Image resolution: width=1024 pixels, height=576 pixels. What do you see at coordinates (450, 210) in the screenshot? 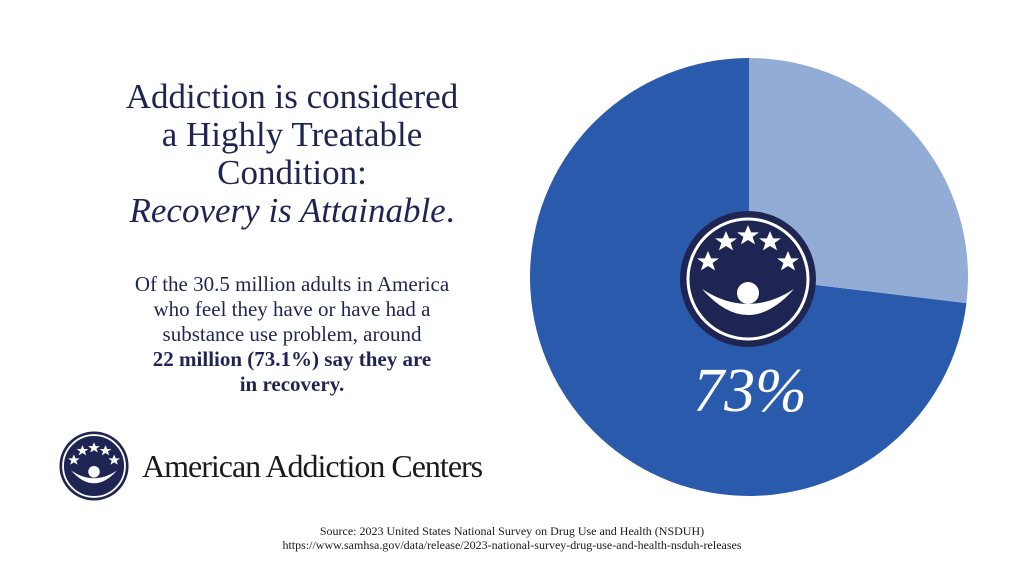
I see `headline-subline-period: .` at bounding box center [450, 210].